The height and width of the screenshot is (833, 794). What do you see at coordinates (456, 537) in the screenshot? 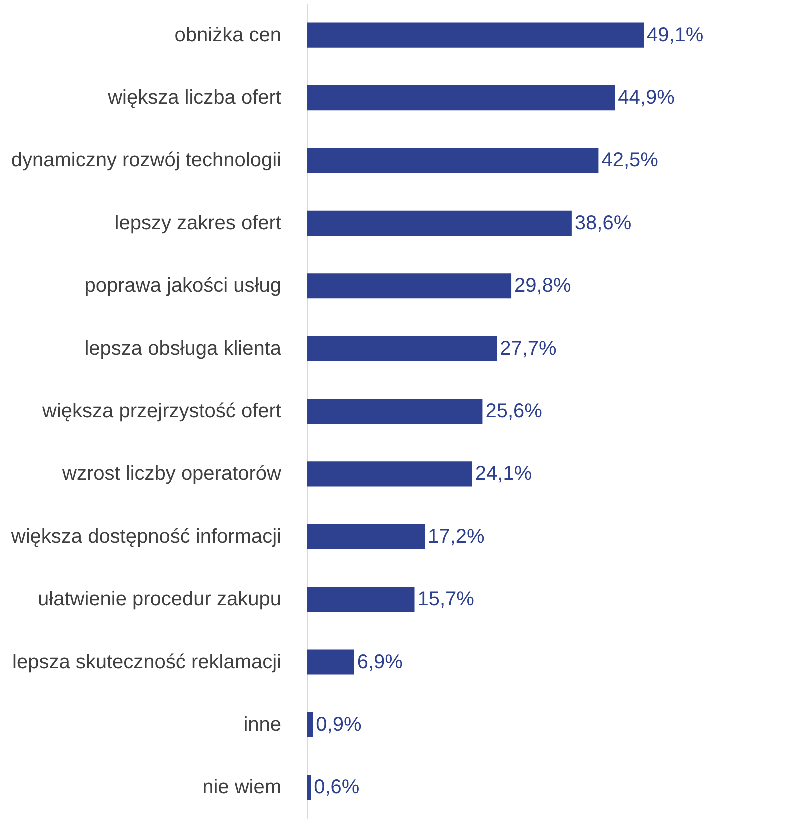
I see `data-label: 17,2%` at bounding box center [456, 537].